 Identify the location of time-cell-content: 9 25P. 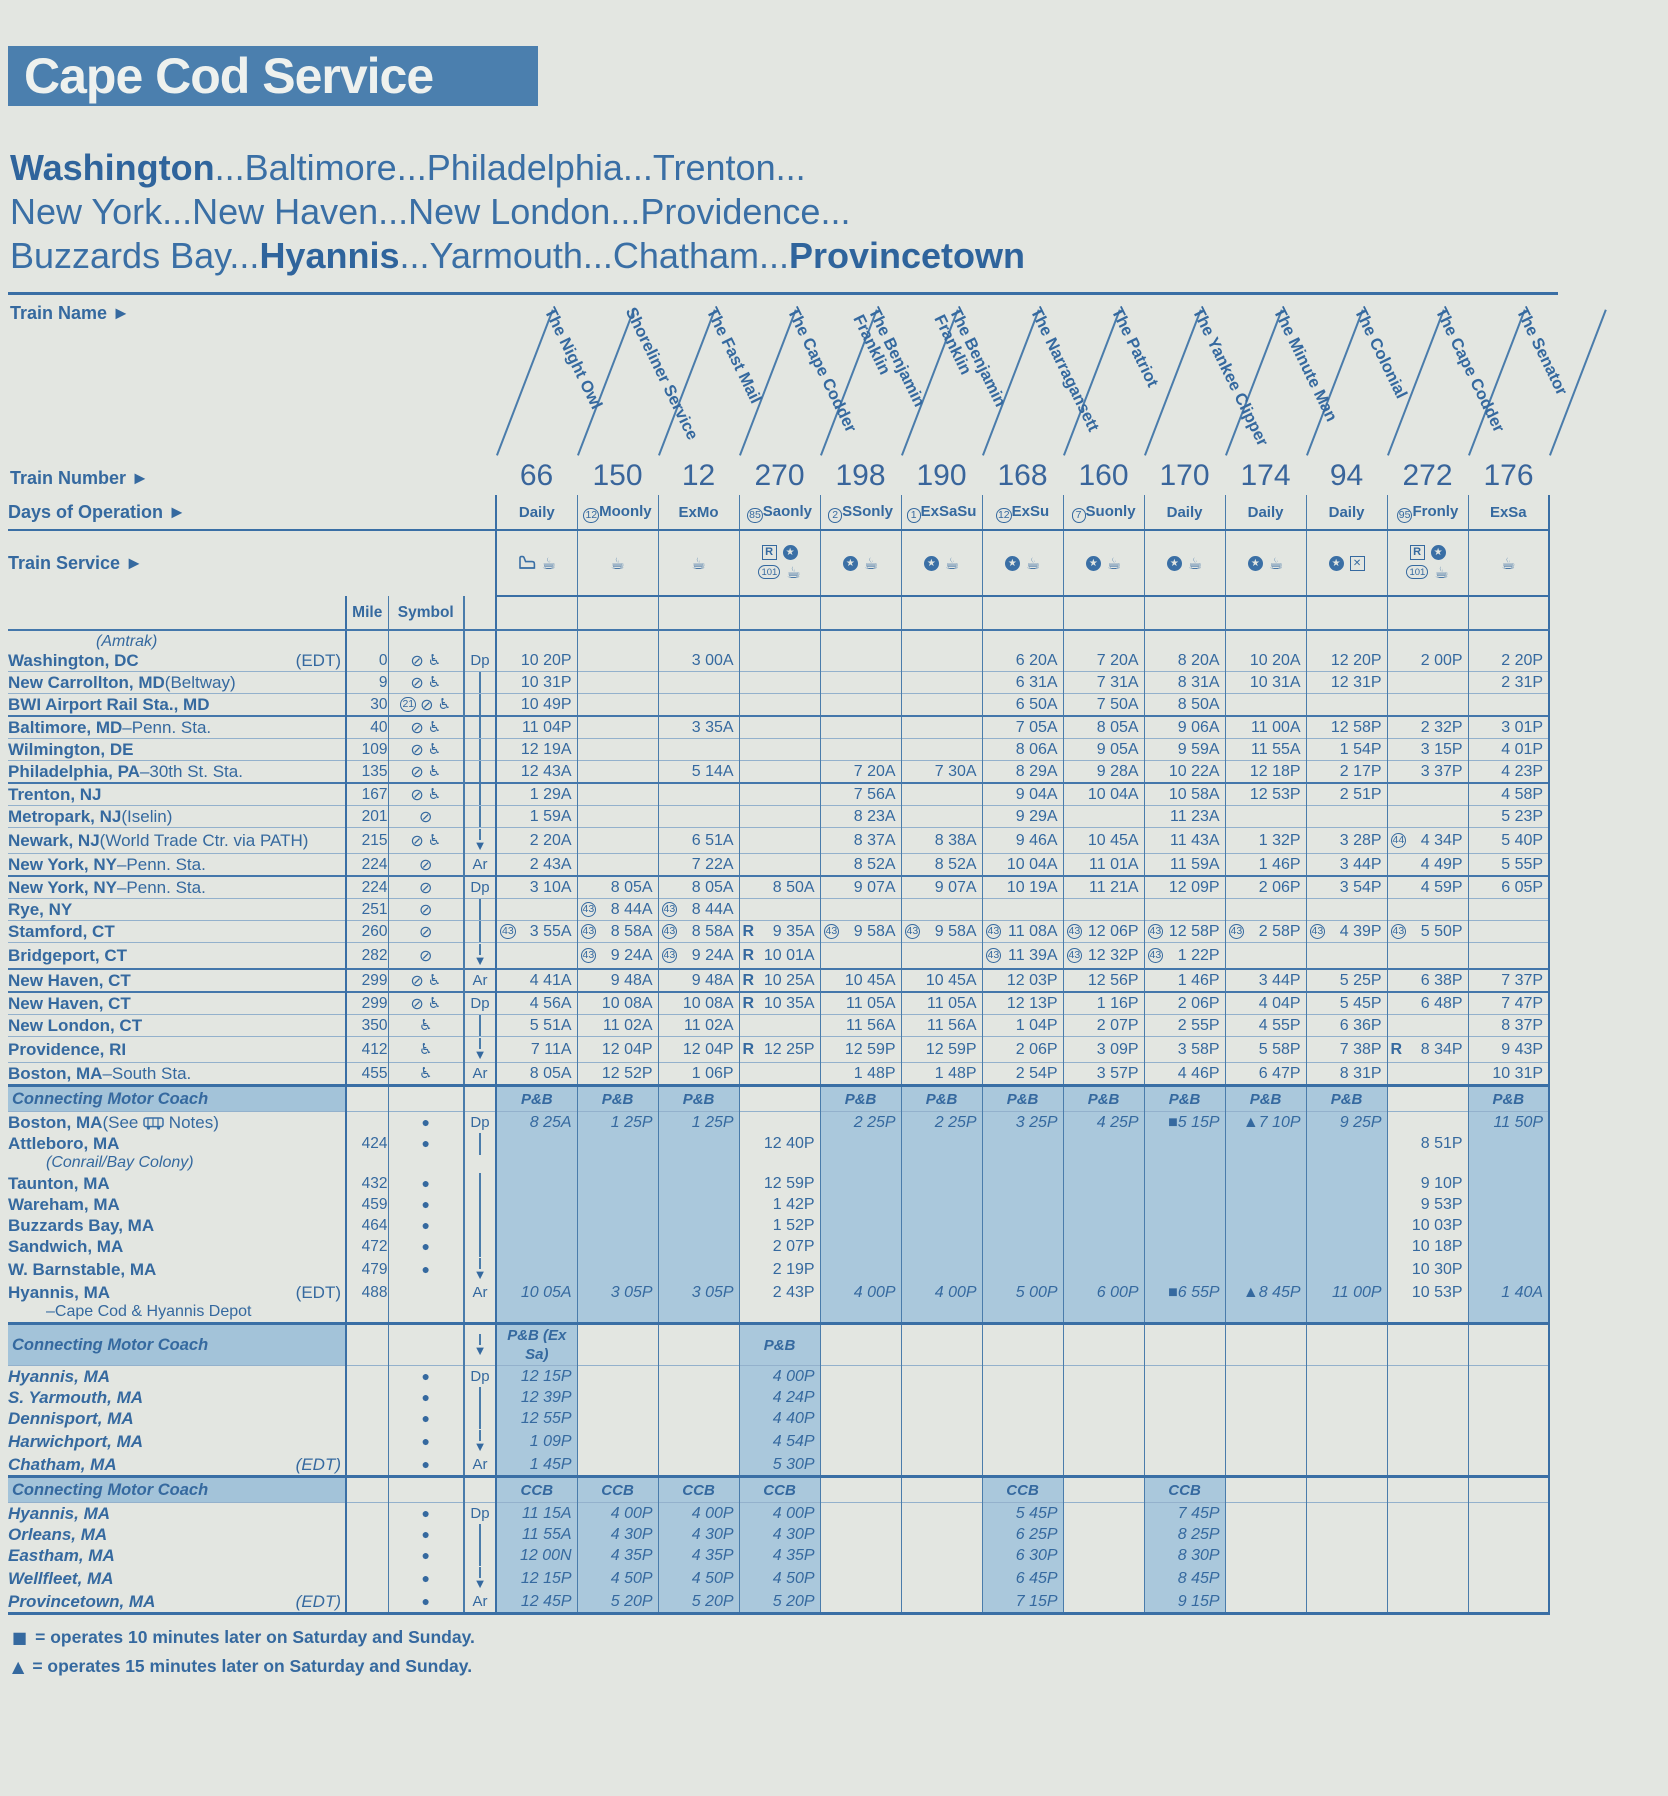
(1347, 1122).